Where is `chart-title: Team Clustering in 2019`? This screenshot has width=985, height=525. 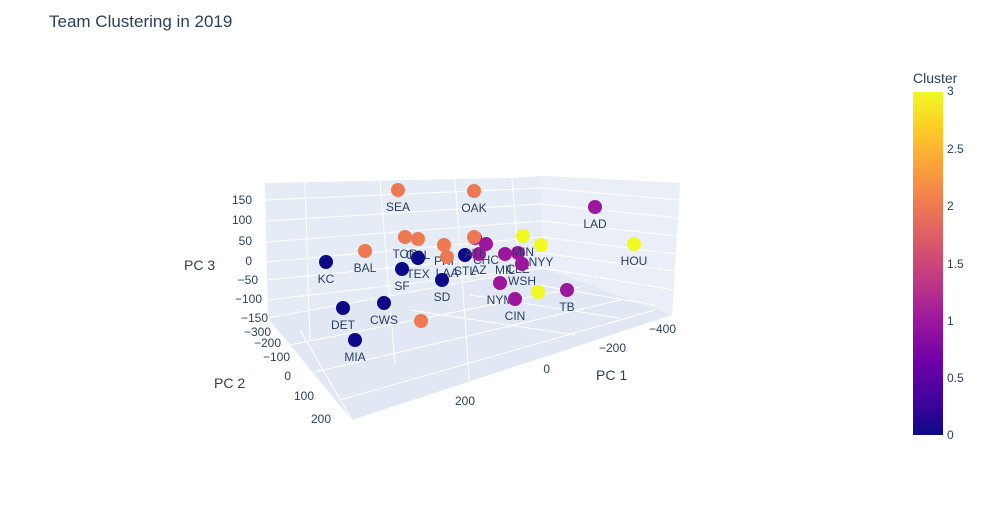
chart-title: Team Clustering in 2019 is located at coordinates (141, 21).